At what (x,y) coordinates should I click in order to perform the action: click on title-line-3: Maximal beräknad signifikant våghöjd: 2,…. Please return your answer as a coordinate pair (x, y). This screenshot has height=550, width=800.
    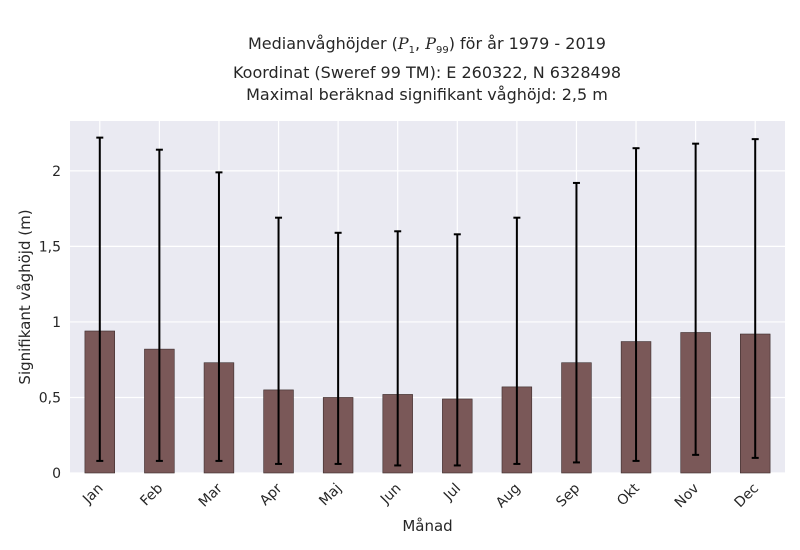
    Looking at the image, I should click on (427, 95).